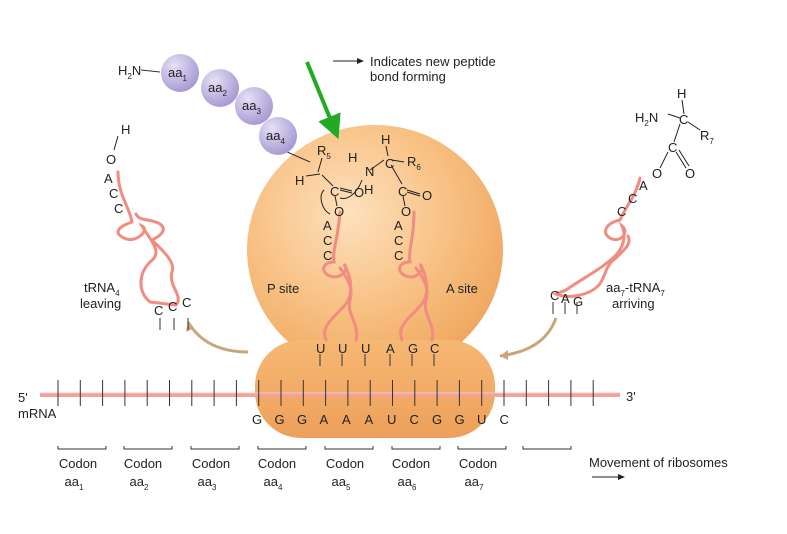 Image resolution: width=787 pixels, height=534 pixels. I want to click on movement-label: Movement of ribosomes, so click(658, 462).